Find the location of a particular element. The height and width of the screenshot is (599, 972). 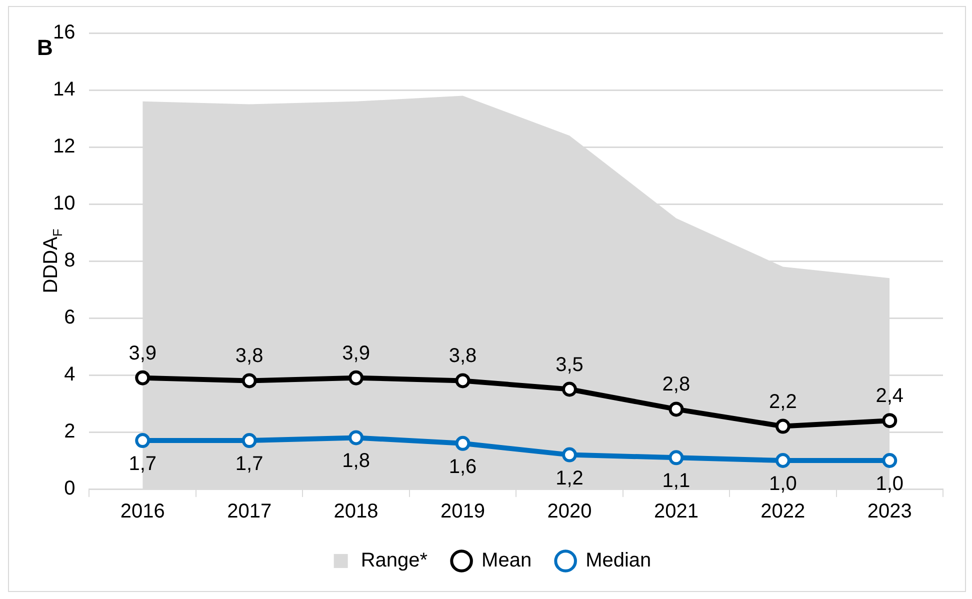

y-tick-label: 4 is located at coordinates (70, 375).